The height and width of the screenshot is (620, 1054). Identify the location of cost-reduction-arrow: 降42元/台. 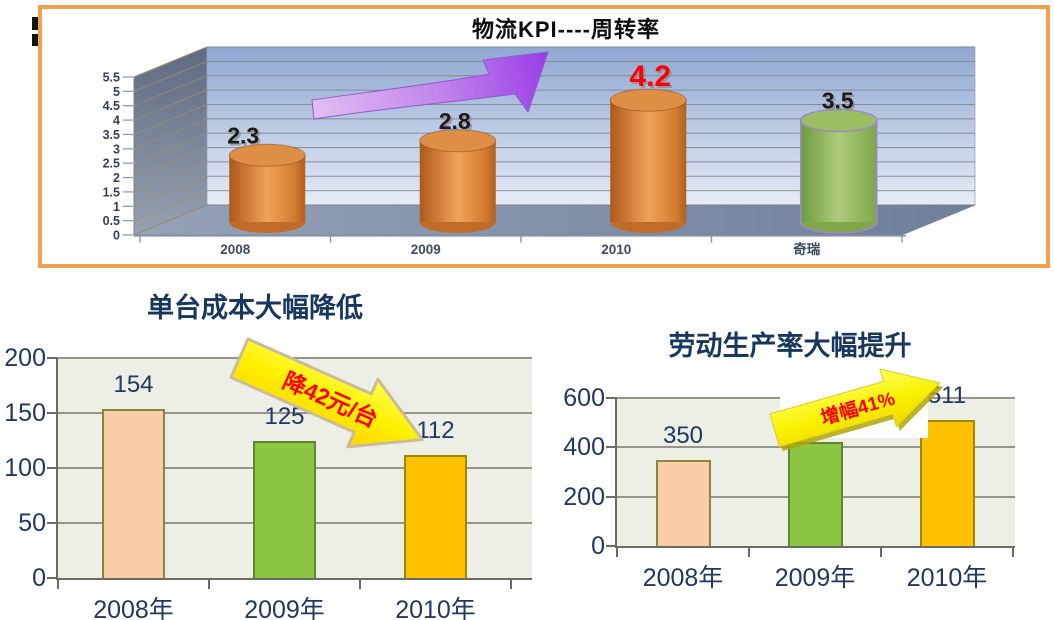
(326, 393).